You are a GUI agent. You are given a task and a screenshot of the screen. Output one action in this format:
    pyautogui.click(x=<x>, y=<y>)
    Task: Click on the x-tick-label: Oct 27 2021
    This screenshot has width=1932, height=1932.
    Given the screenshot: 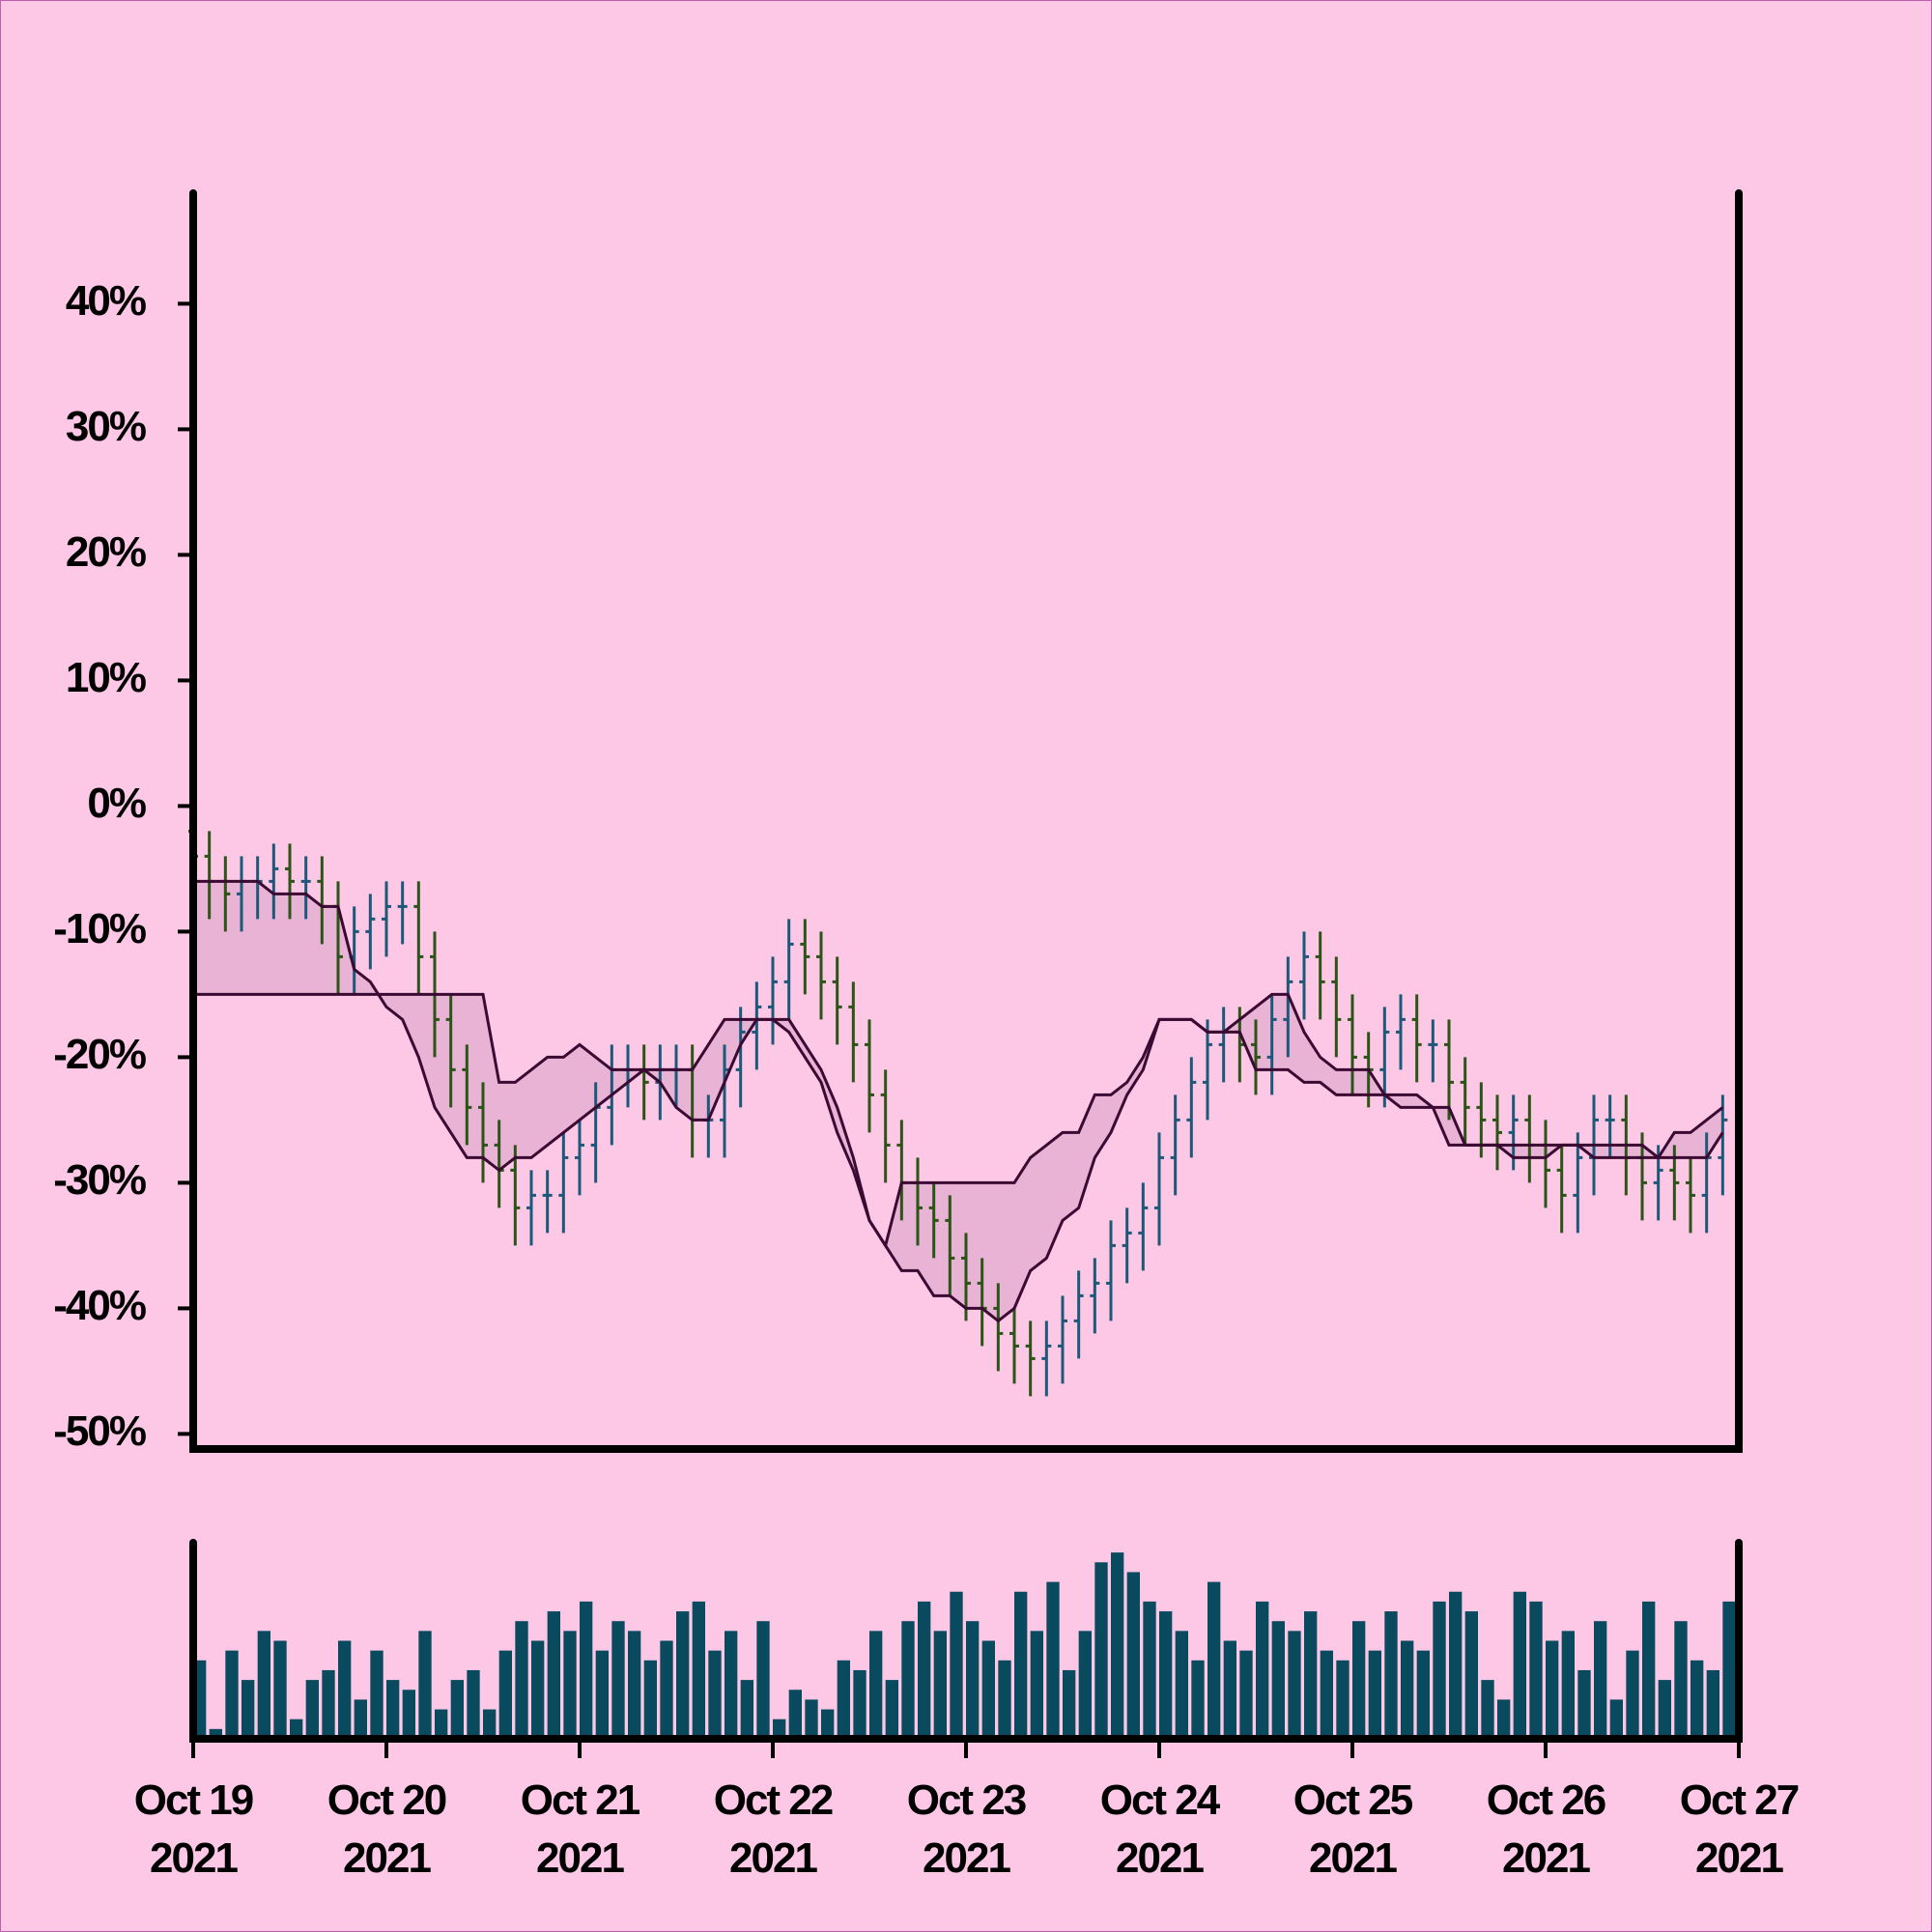 What is the action you would take?
    pyautogui.click(x=1739, y=1829)
    